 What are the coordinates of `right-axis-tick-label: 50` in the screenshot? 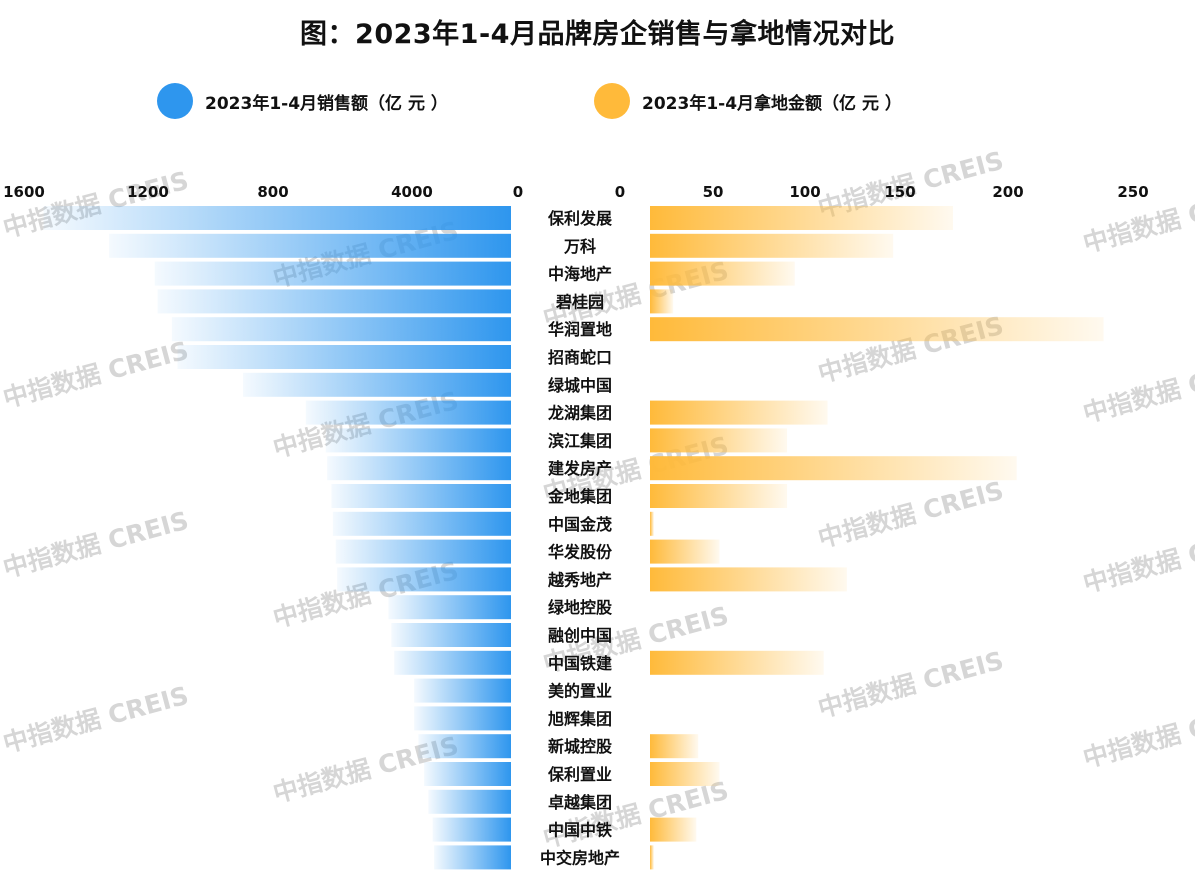 It's located at (713, 192).